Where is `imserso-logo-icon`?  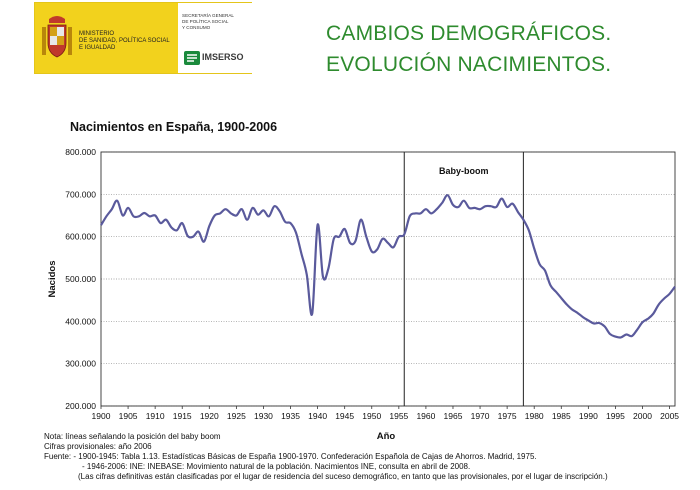
imserso-logo-icon is located at coordinates (192, 58).